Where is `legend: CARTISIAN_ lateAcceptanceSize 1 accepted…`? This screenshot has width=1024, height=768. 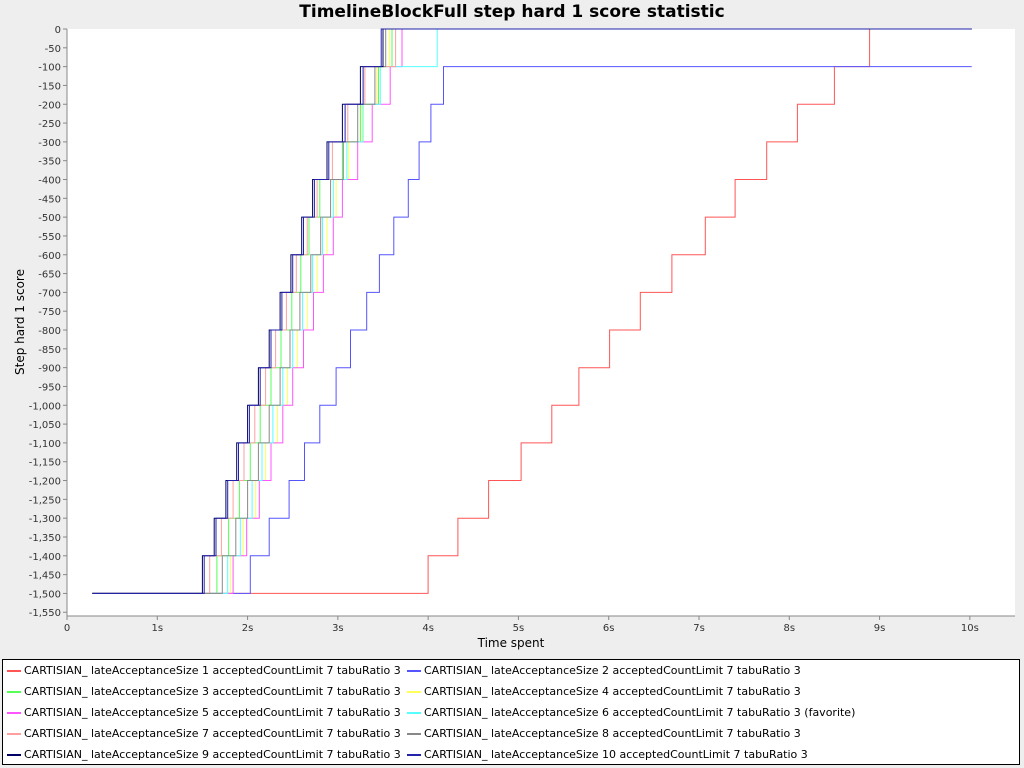
legend: CARTISIAN_ lateAcceptanceSize 1 accepted… is located at coordinates (511, 712).